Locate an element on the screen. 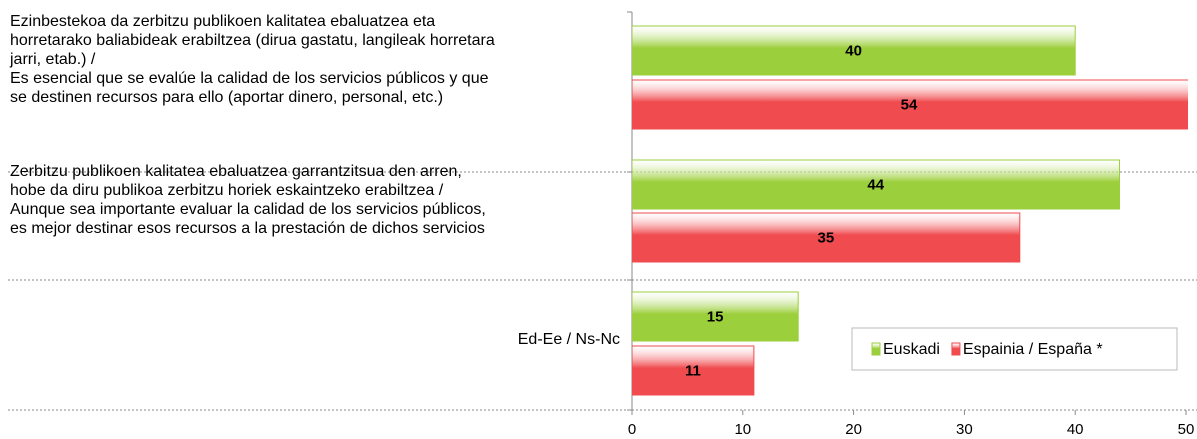 The height and width of the screenshot is (439, 1197). category-label: Ed-Ee / Ns-Nc is located at coordinates (568, 339).